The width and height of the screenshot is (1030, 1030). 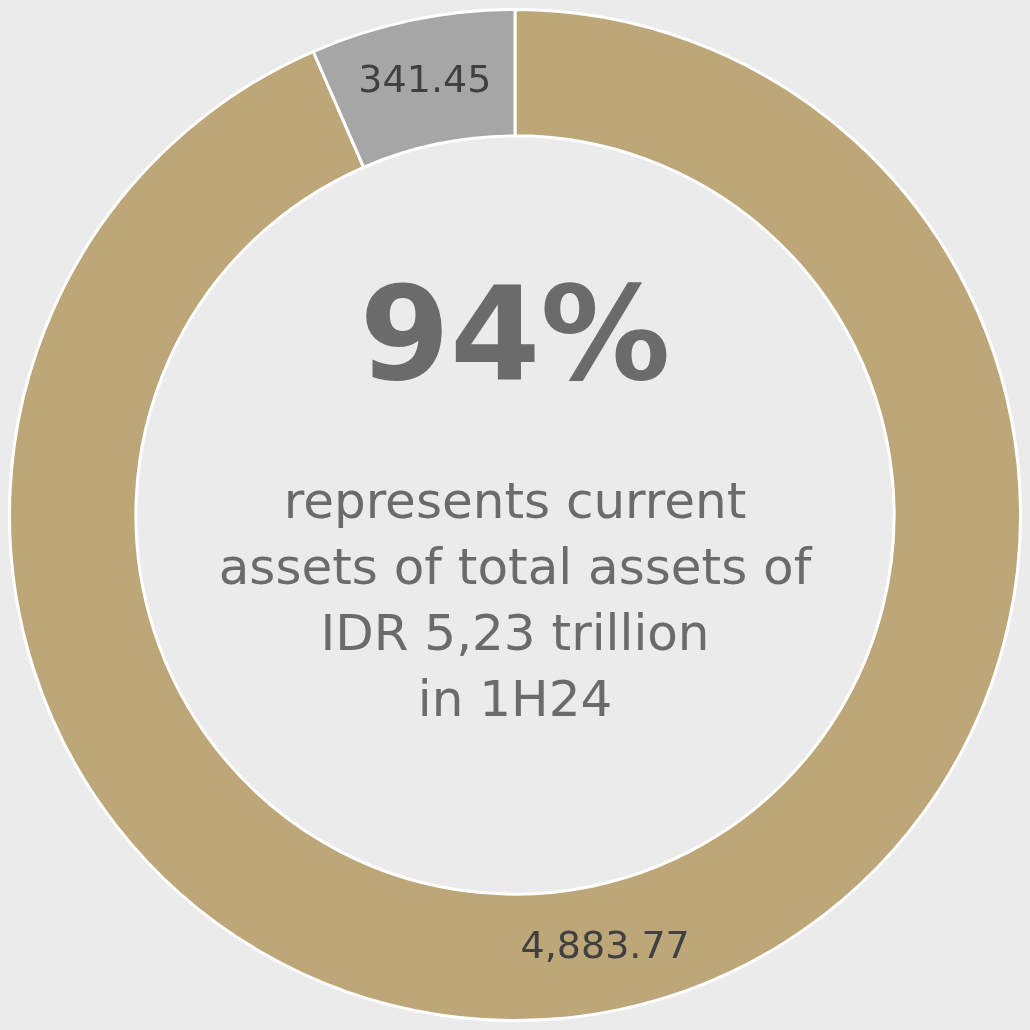 What do you see at coordinates (425, 78) in the screenshot?
I see `data-label: 341.45` at bounding box center [425, 78].